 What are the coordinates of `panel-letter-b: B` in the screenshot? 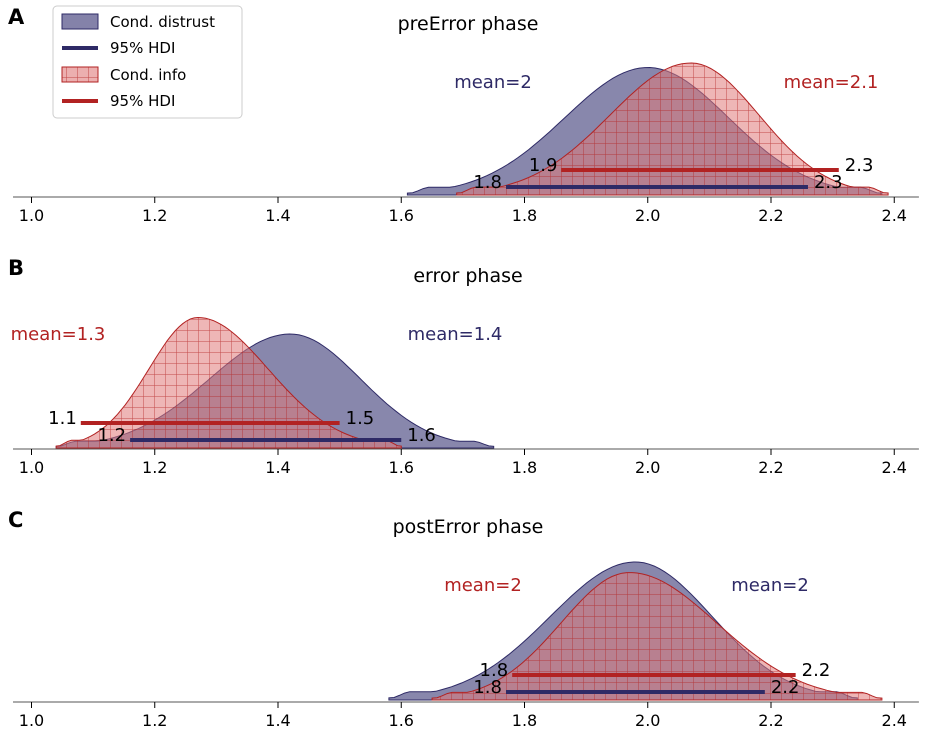 It's located at (16, 268).